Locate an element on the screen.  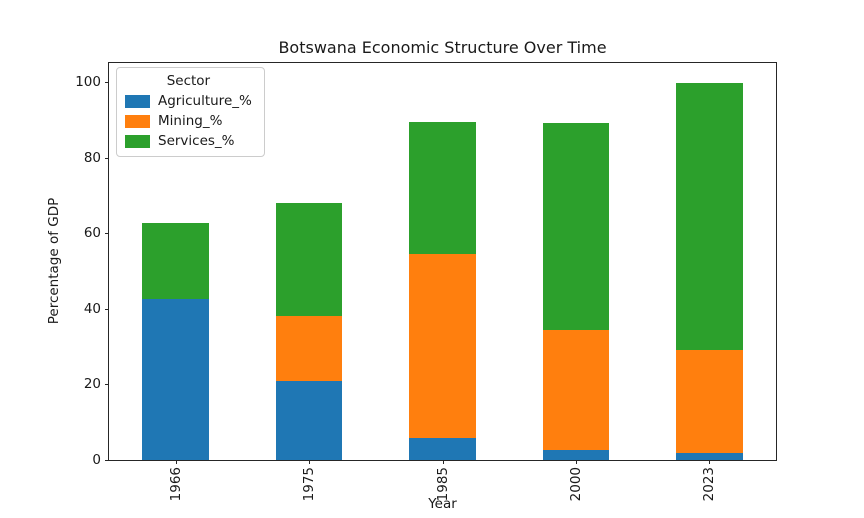
bar-segment-services-1985 is located at coordinates (442, 187).